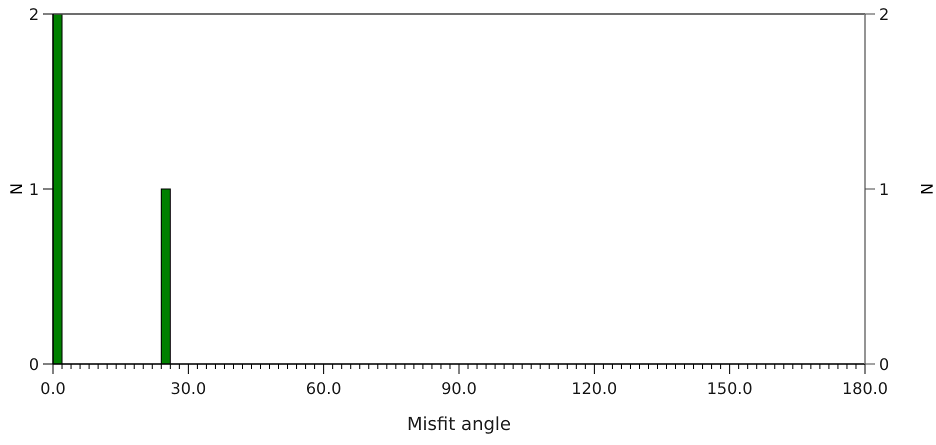 The image size is (936, 445). Describe the element at coordinates (188, 388) in the screenshot. I see `x-tick-label: 30.0` at that location.